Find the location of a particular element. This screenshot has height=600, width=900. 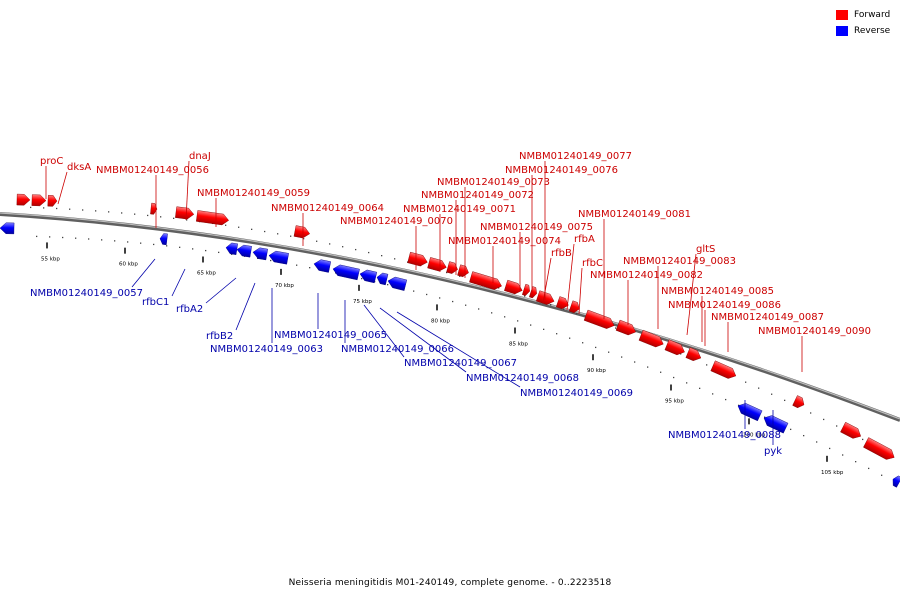

scale-tick-label: 80 kbp is located at coordinates (440, 321).